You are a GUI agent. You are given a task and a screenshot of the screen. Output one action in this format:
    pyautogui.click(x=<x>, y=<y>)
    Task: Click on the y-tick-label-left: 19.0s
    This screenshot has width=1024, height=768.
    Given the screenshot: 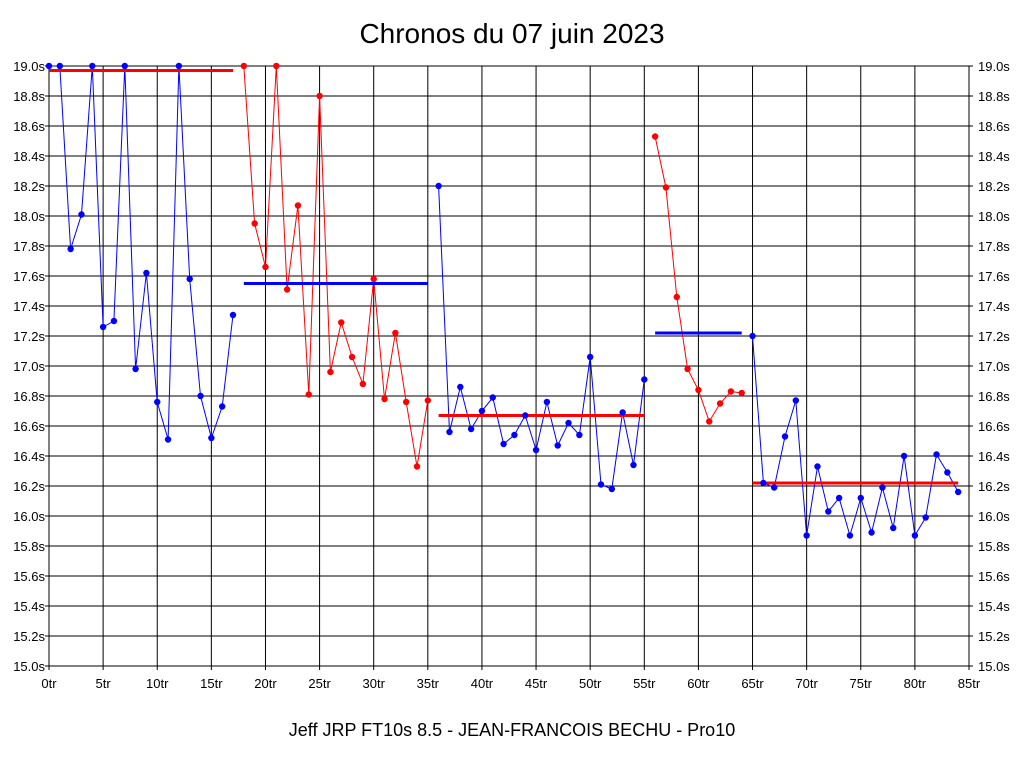 What is the action you would take?
    pyautogui.click(x=29, y=66)
    